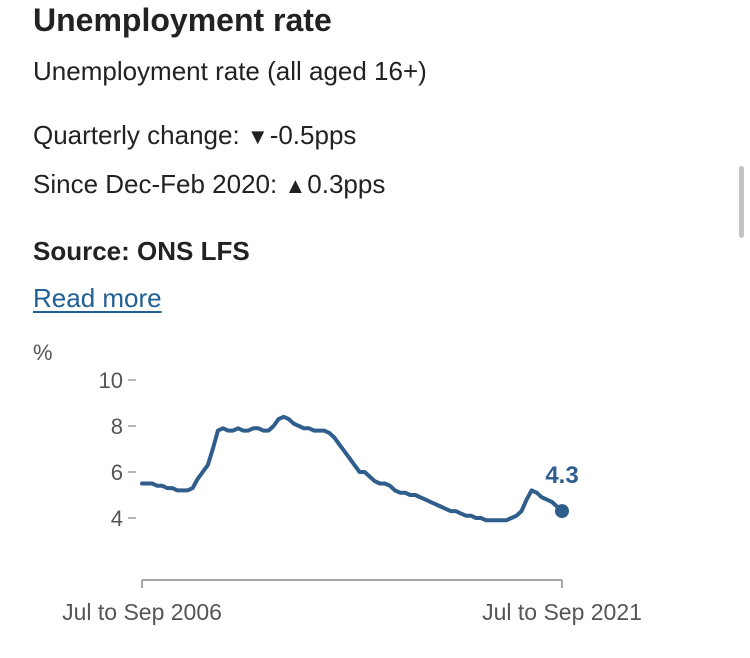 Image resolution: width=750 pixels, height=658 pixels. I want to click on down-arrow-icon: ▼, so click(257, 136).